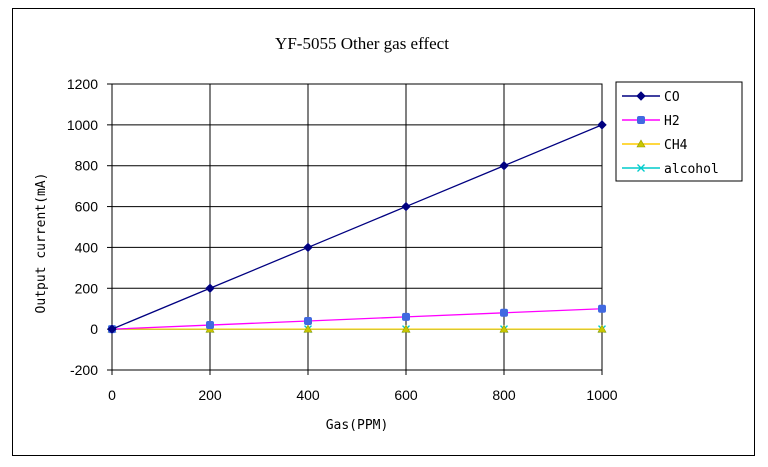 The height and width of the screenshot is (467, 768). Describe the element at coordinates (87, 288) in the screenshot. I see `y-tick-label: 200` at that location.